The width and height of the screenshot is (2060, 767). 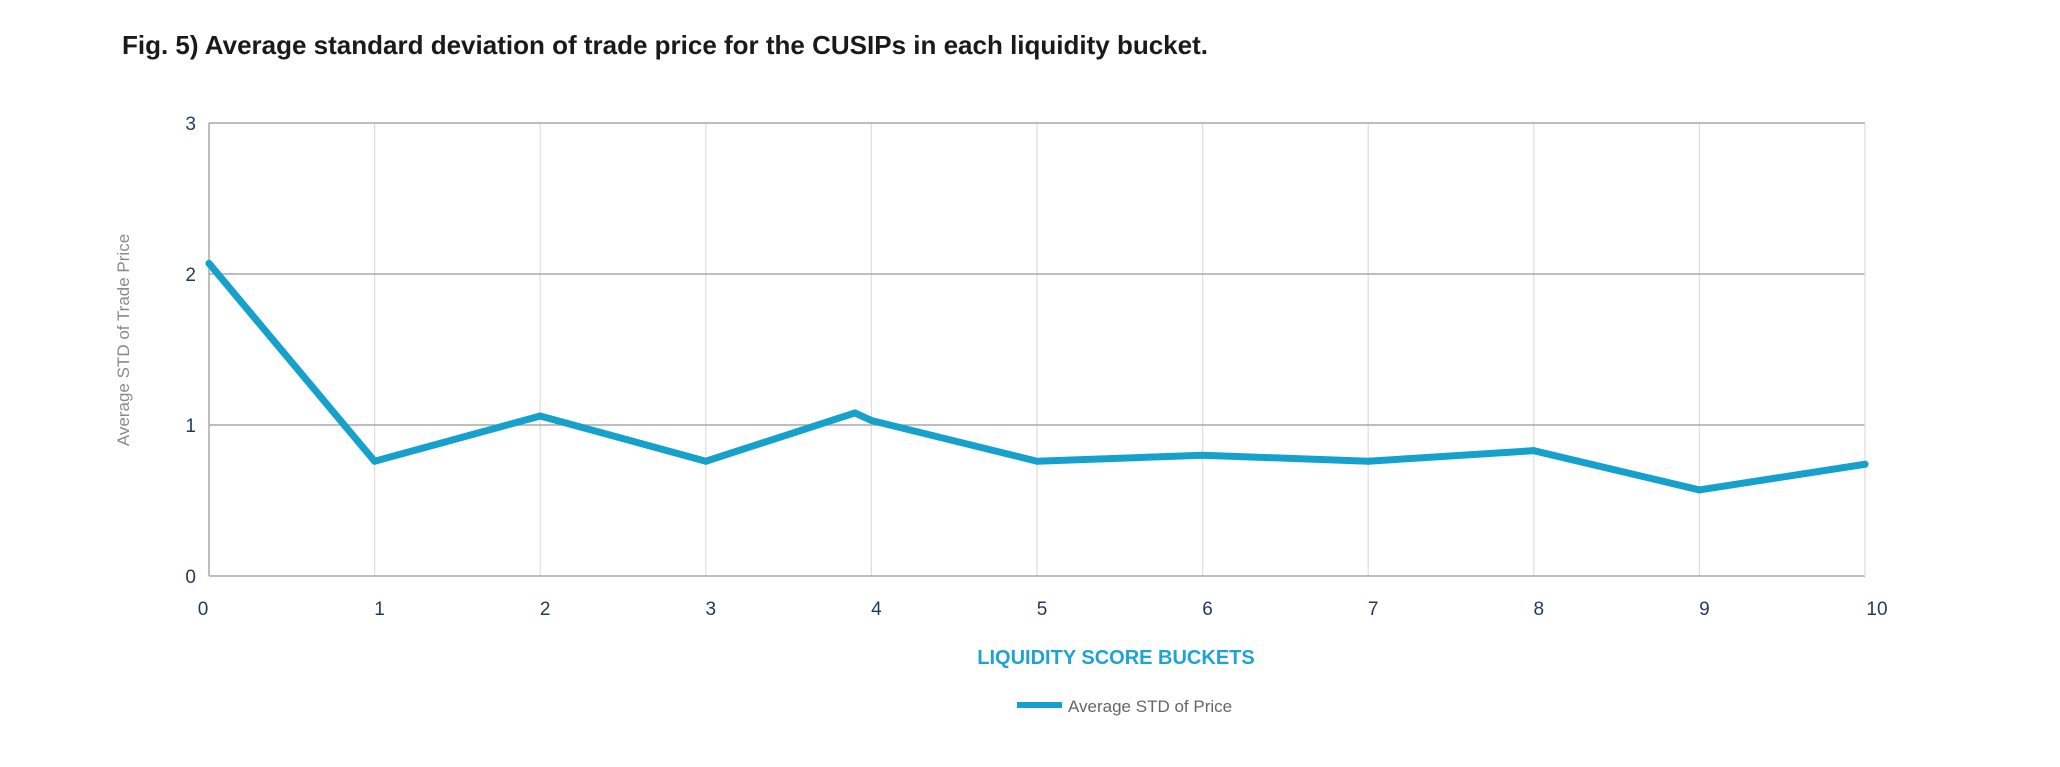 What do you see at coordinates (1373, 609) in the screenshot?
I see `x-tick-label-7: 7` at bounding box center [1373, 609].